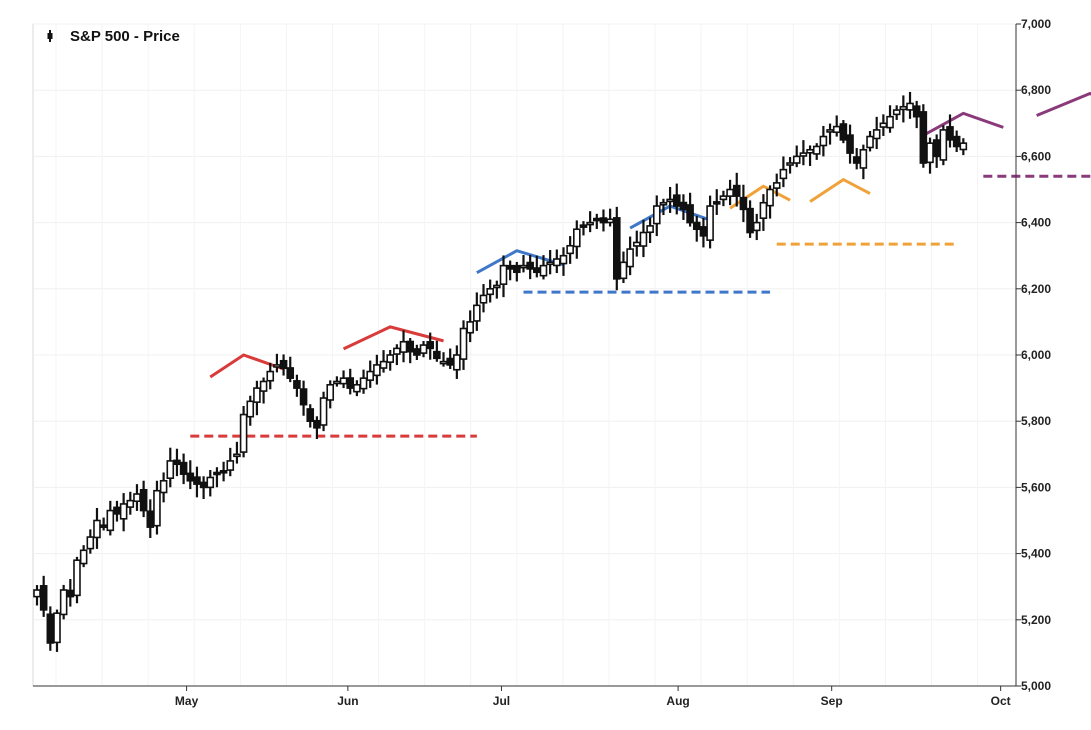 The width and height of the screenshot is (1091, 730). Describe the element at coordinates (1036, 156) in the screenshot. I see `y-tick-label: 6,600` at that location.